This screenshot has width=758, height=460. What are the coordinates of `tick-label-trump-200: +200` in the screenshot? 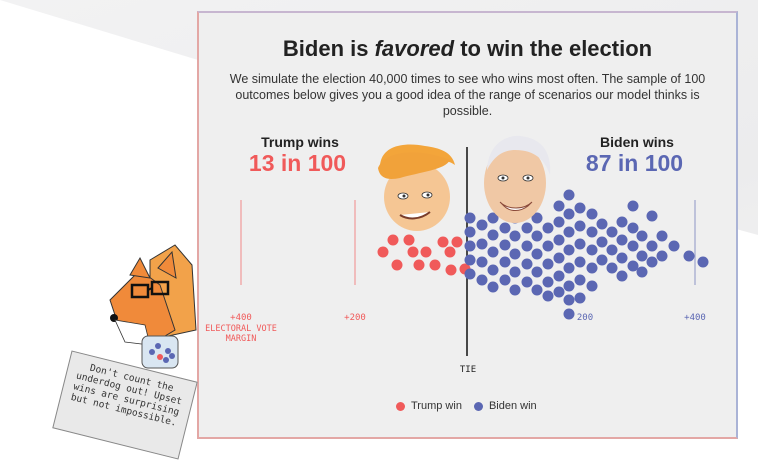 It's located at (355, 318).